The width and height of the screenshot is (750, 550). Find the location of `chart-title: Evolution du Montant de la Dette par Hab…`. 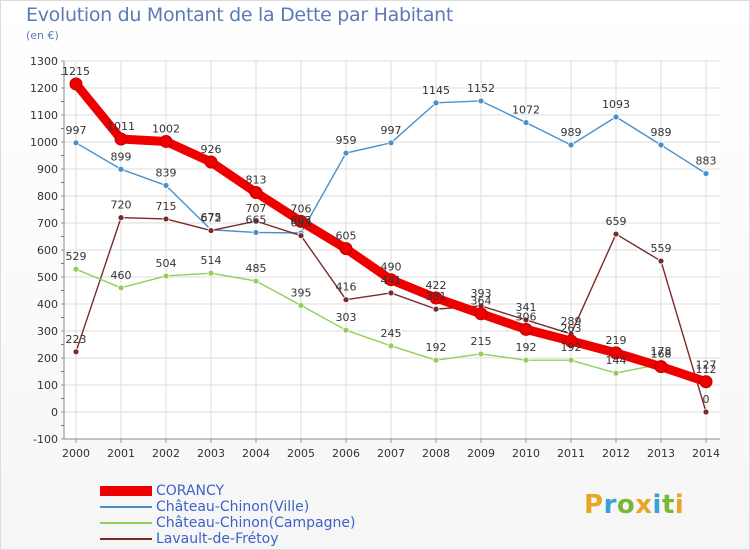

chart-title: Evolution du Montant de la Dette par Hab… is located at coordinates (240, 15).